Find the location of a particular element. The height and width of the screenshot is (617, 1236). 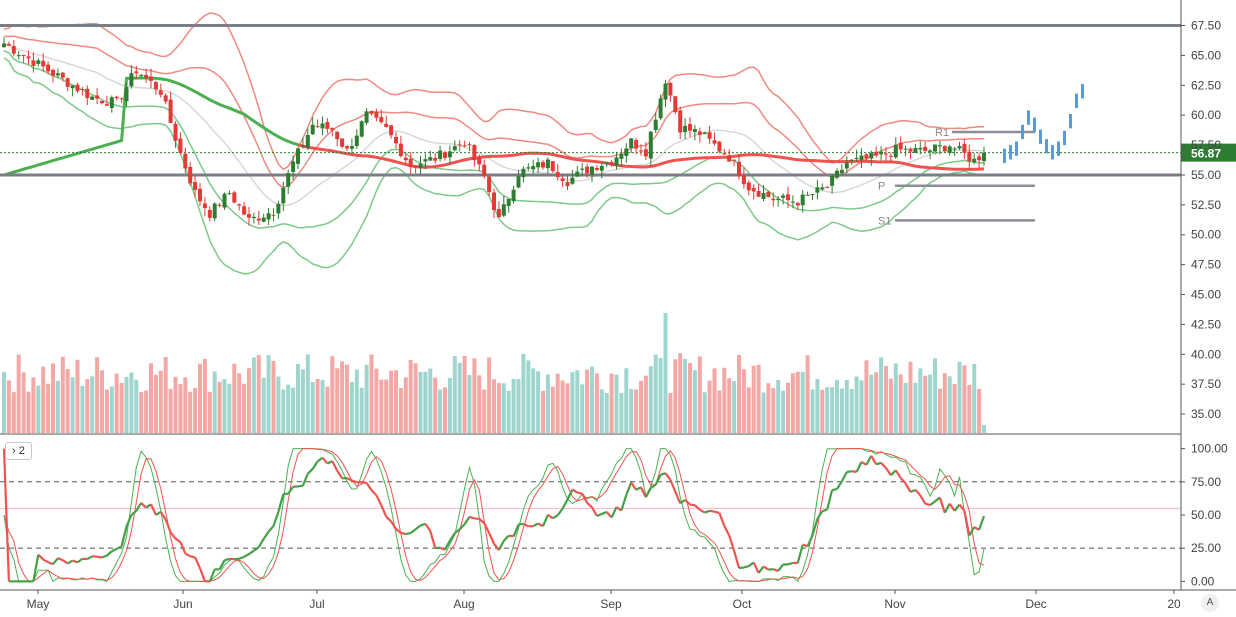

time-tick-label: 20 is located at coordinates (1174, 604).